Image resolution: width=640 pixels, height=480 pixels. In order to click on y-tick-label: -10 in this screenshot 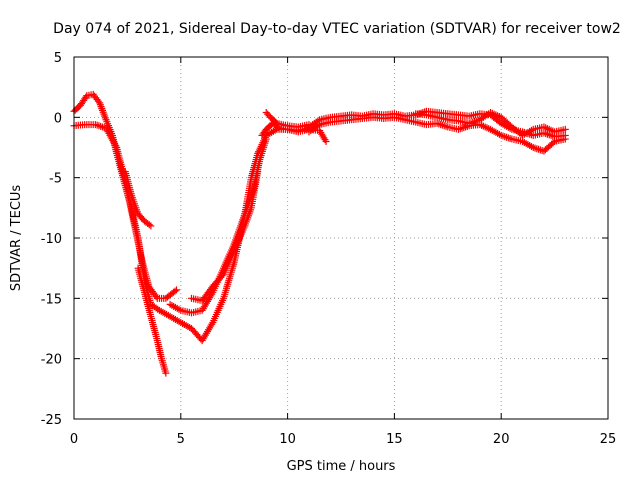, I will do `click(51, 239)`.